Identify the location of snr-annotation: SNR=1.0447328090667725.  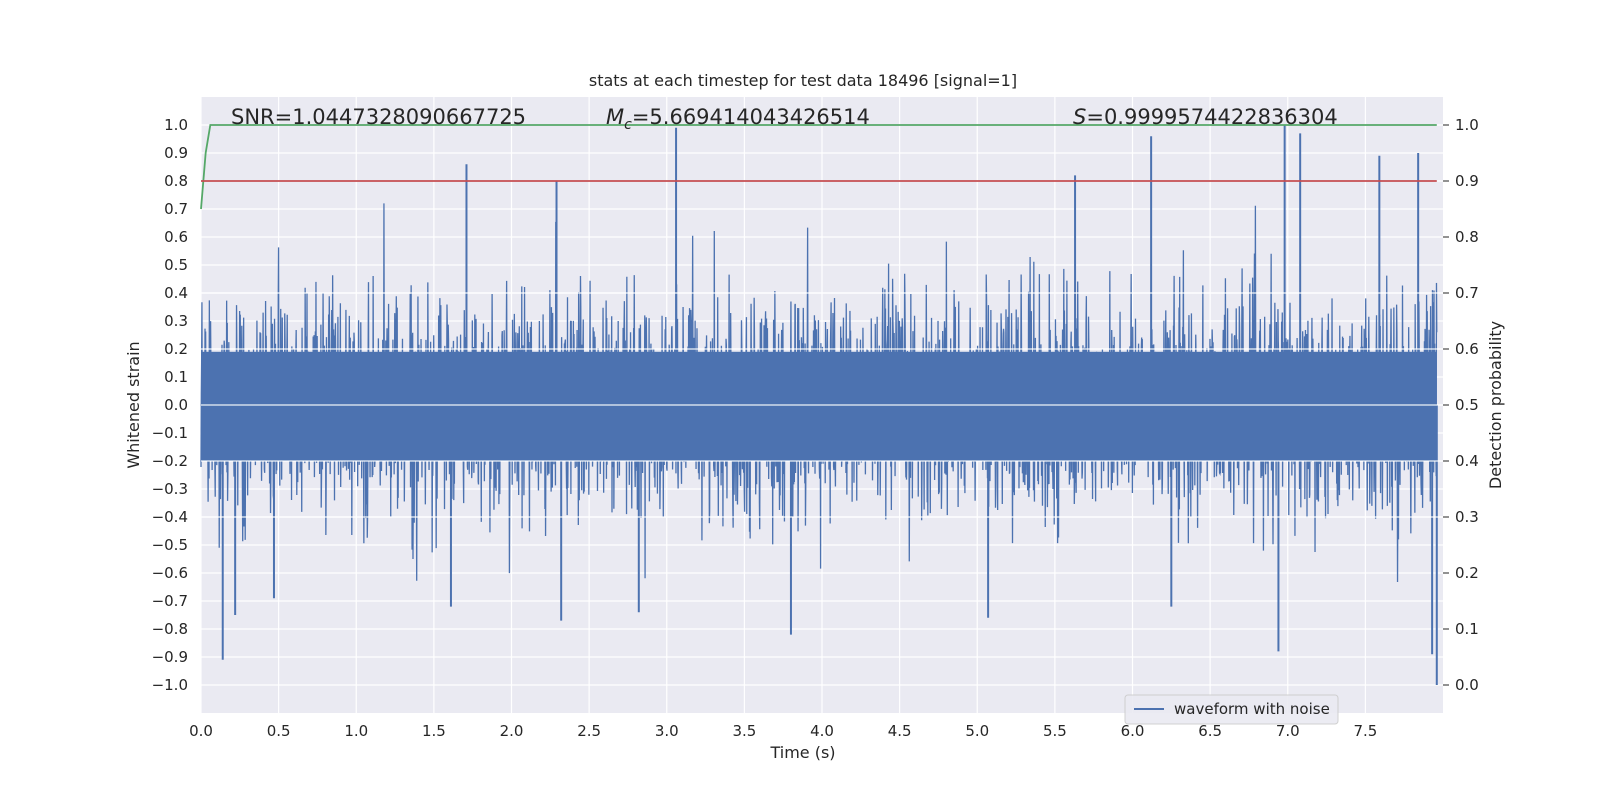
(378, 117).